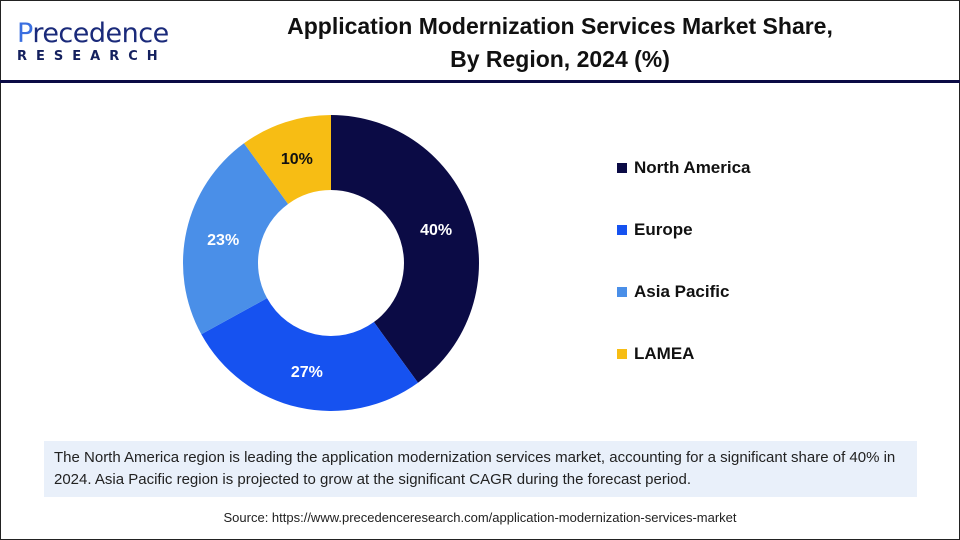 Image resolution: width=960 pixels, height=540 pixels. I want to click on legend-label: North America, so click(692, 167).